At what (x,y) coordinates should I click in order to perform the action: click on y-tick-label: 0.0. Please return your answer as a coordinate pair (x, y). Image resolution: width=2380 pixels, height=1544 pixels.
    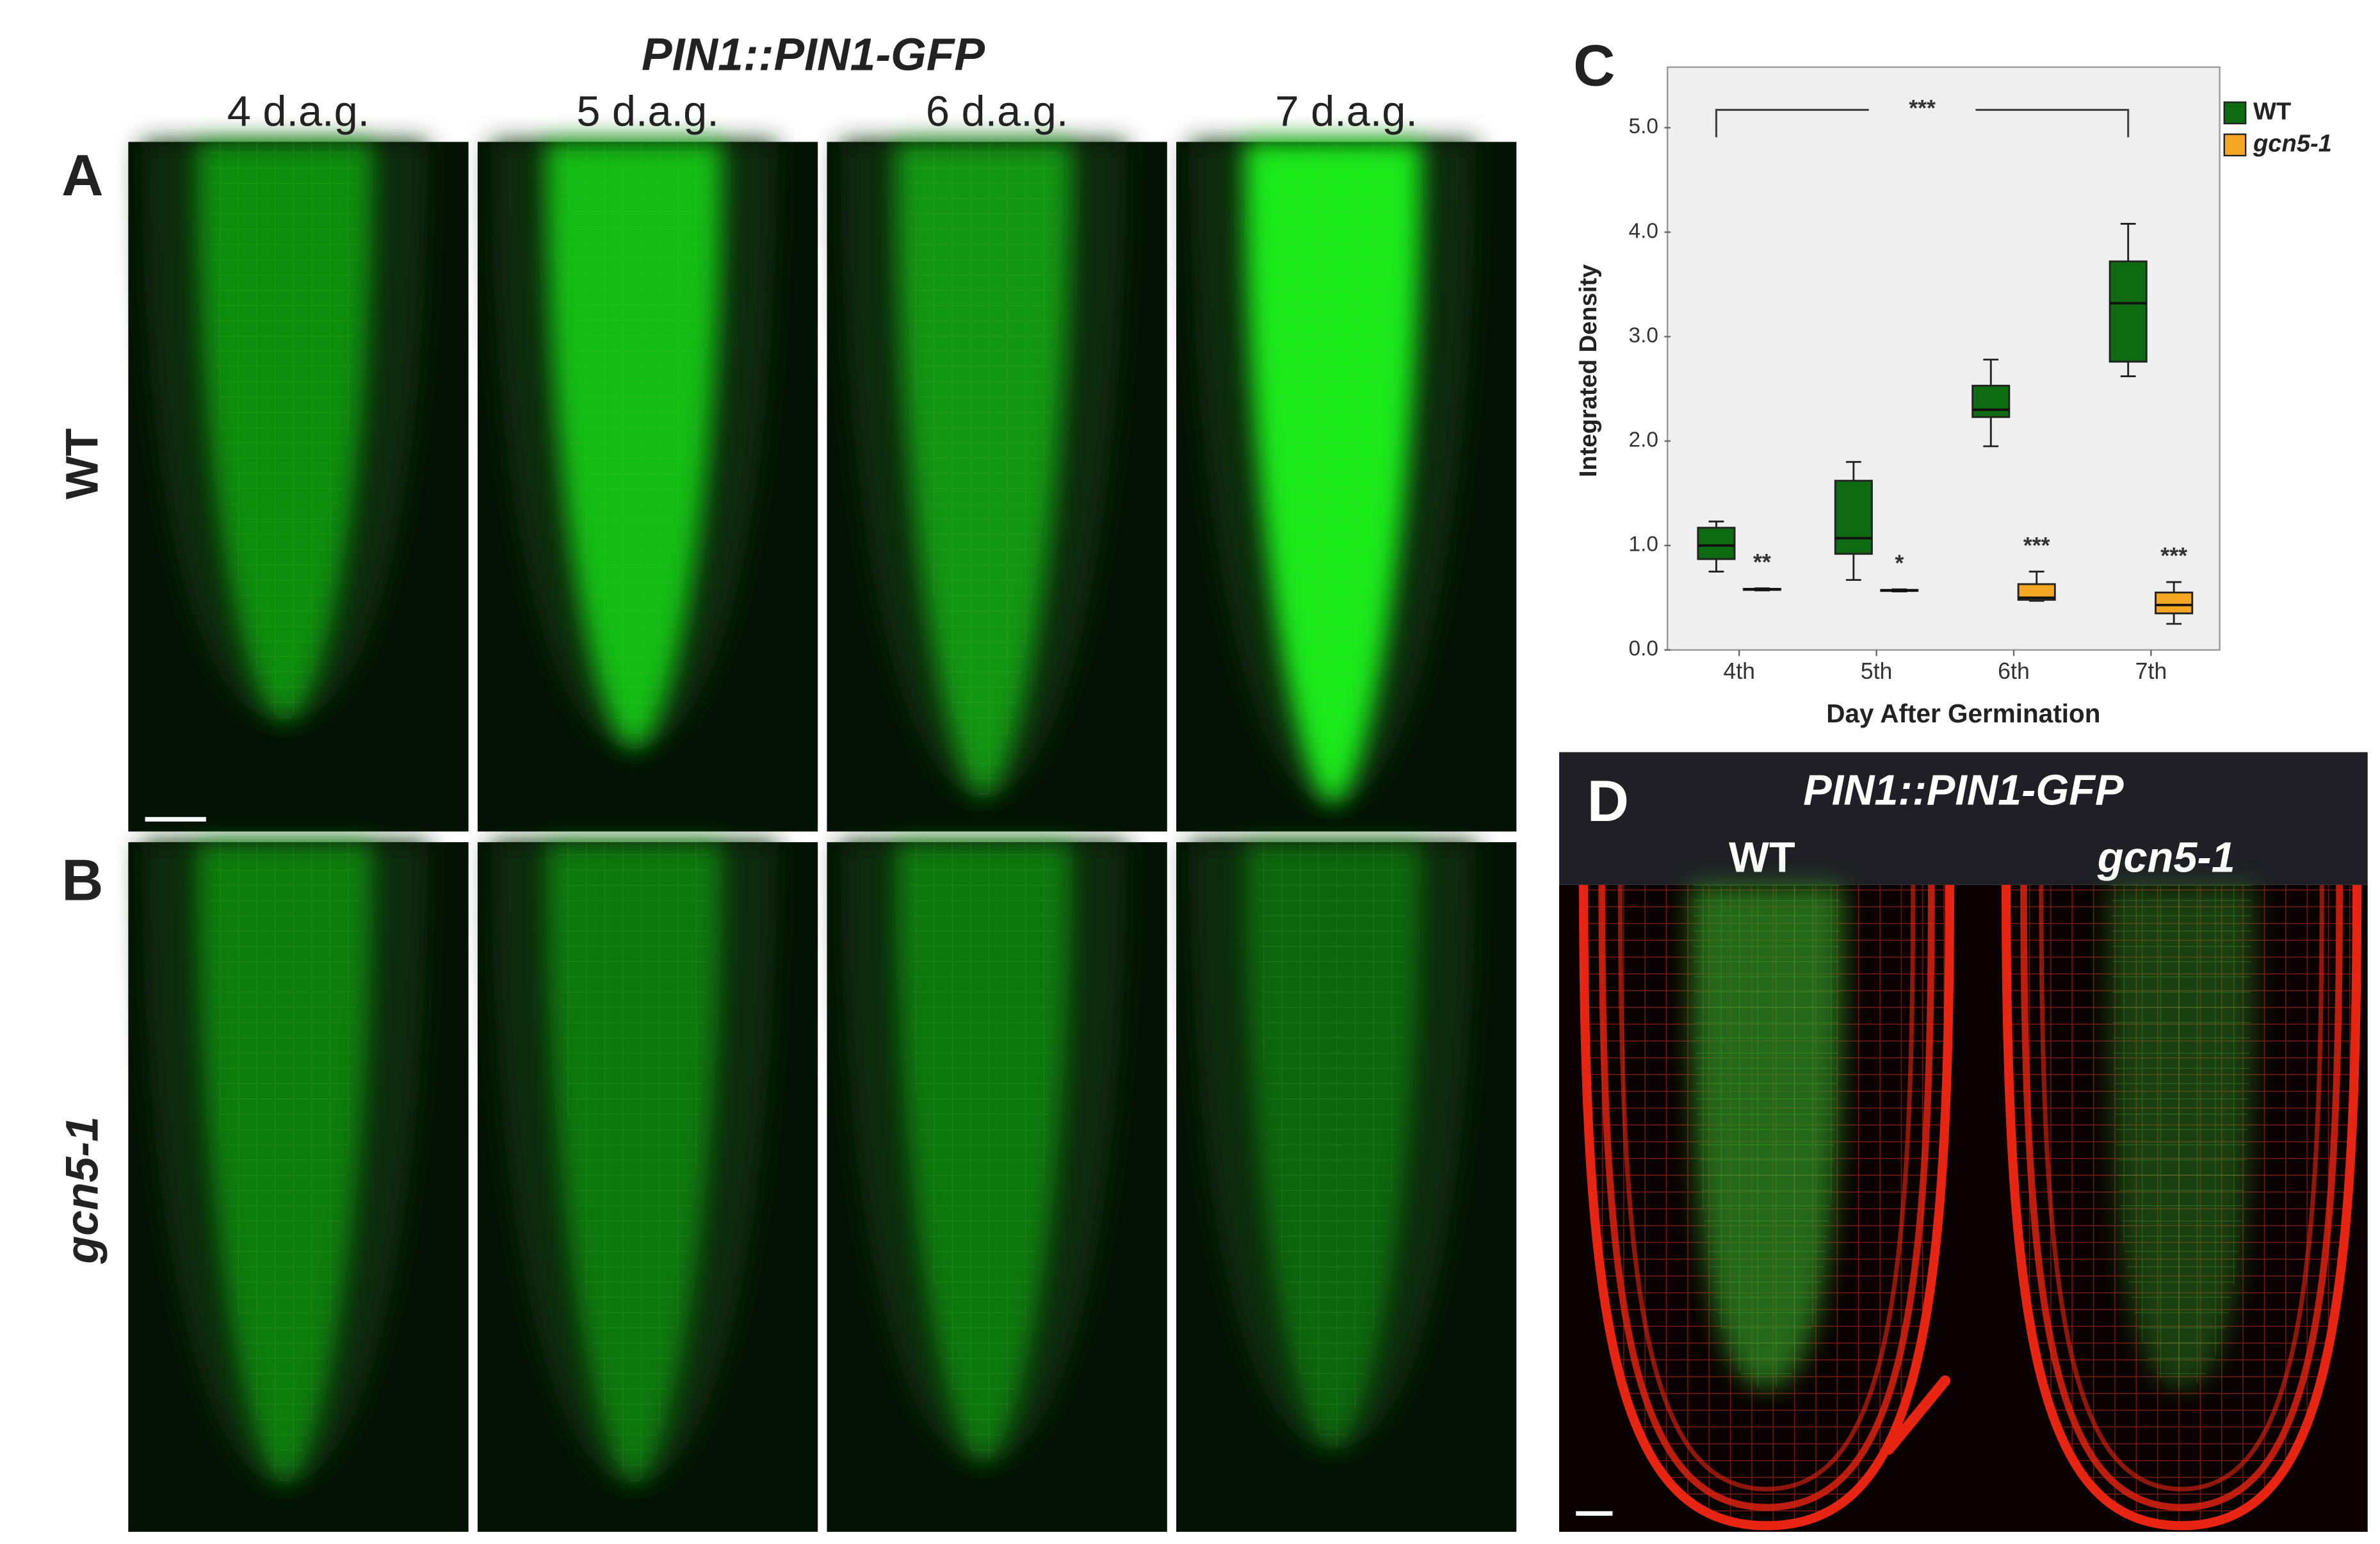
    Looking at the image, I should click on (1643, 649).